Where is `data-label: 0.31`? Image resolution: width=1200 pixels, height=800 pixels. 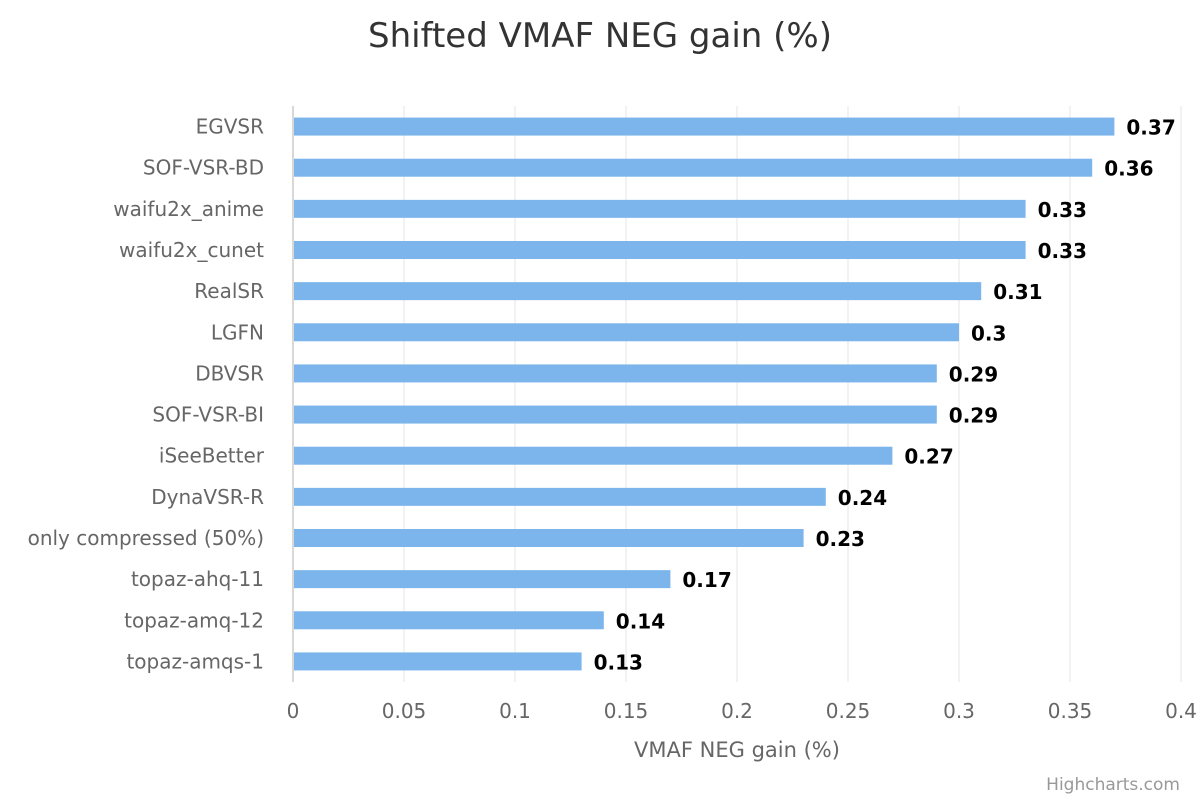
data-label: 0.31 is located at coordinates (1017, 292).